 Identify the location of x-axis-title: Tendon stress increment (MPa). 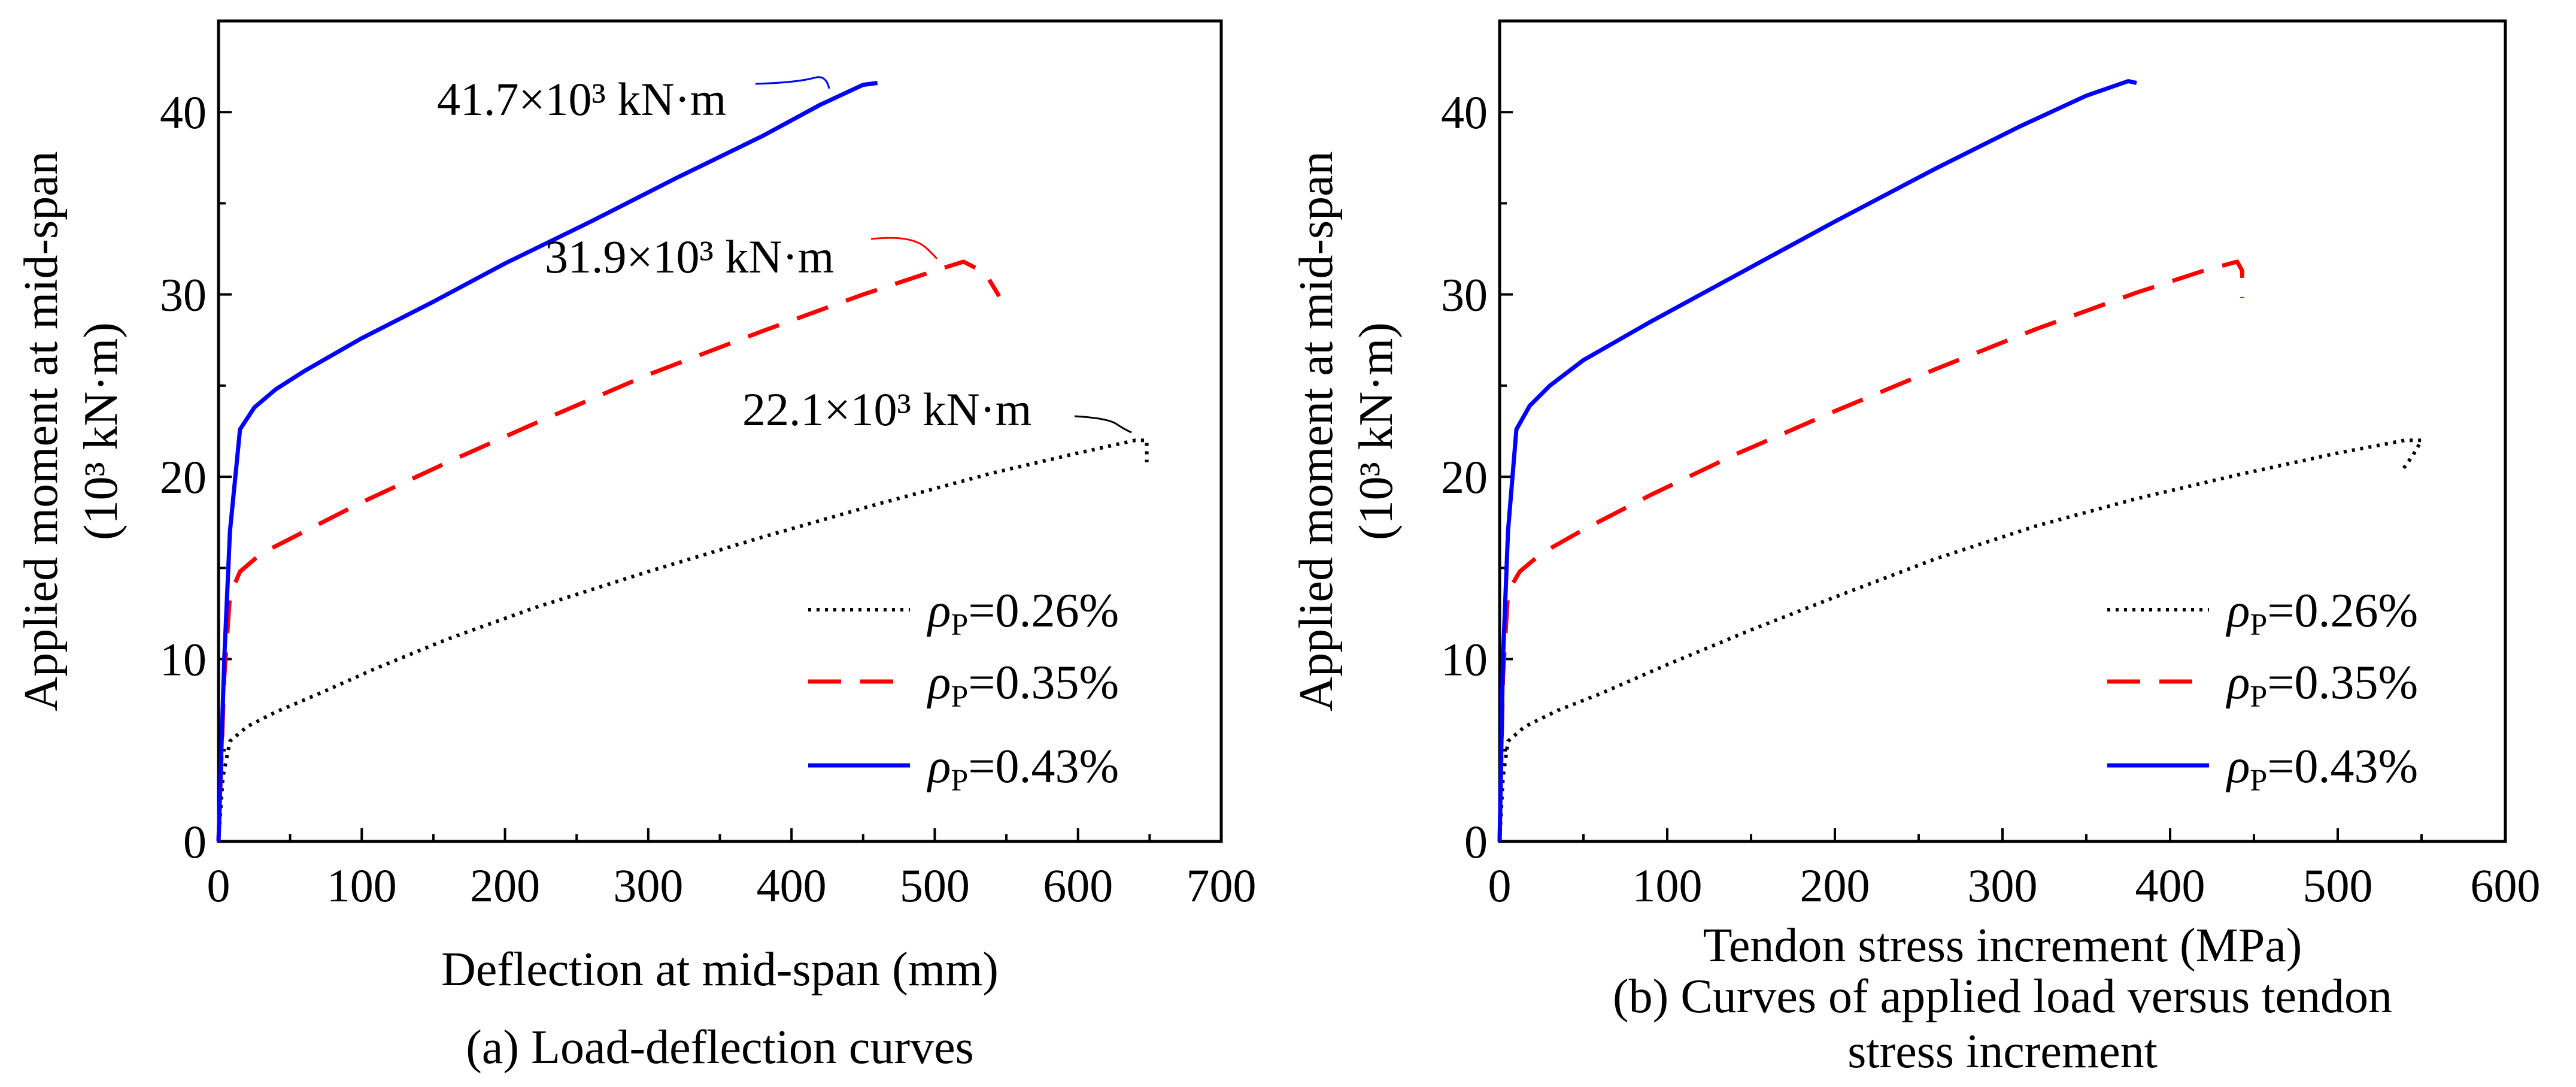
(2002, 945).